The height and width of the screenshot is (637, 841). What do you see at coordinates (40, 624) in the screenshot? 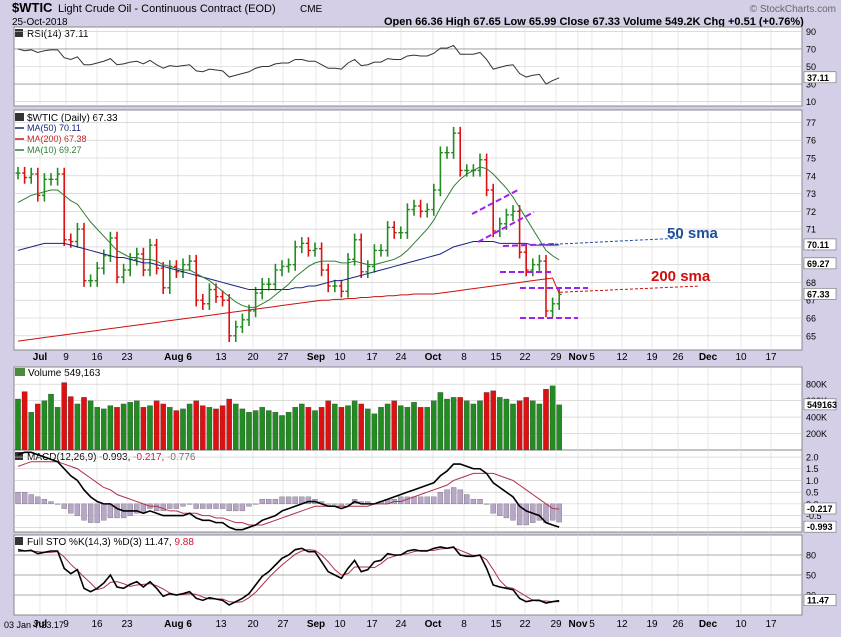
I see `x-label-bottom: Jul` at bounding box center [40, 624].